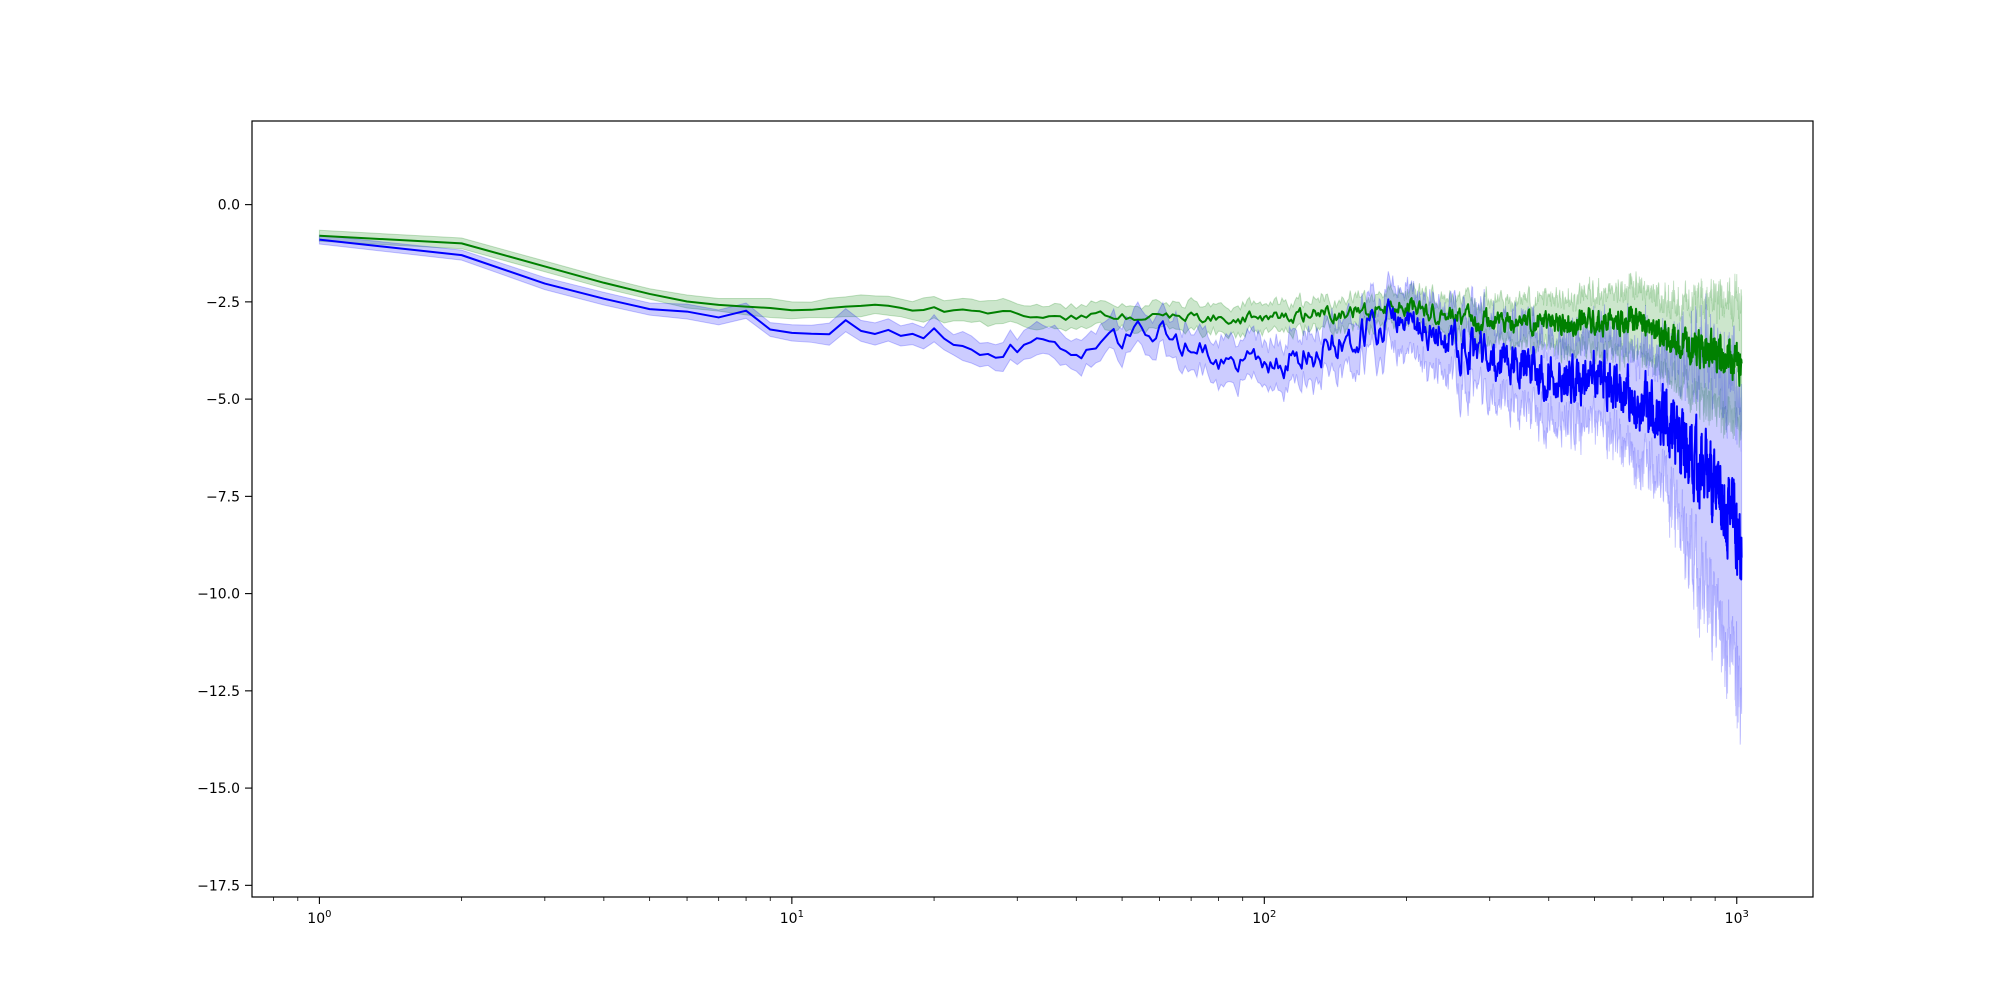 The width and height of the screenshot is (2000, 1000). Describe the element at coordinates (1031, 310) in the screenshot. I see `series-0-line` at that location.